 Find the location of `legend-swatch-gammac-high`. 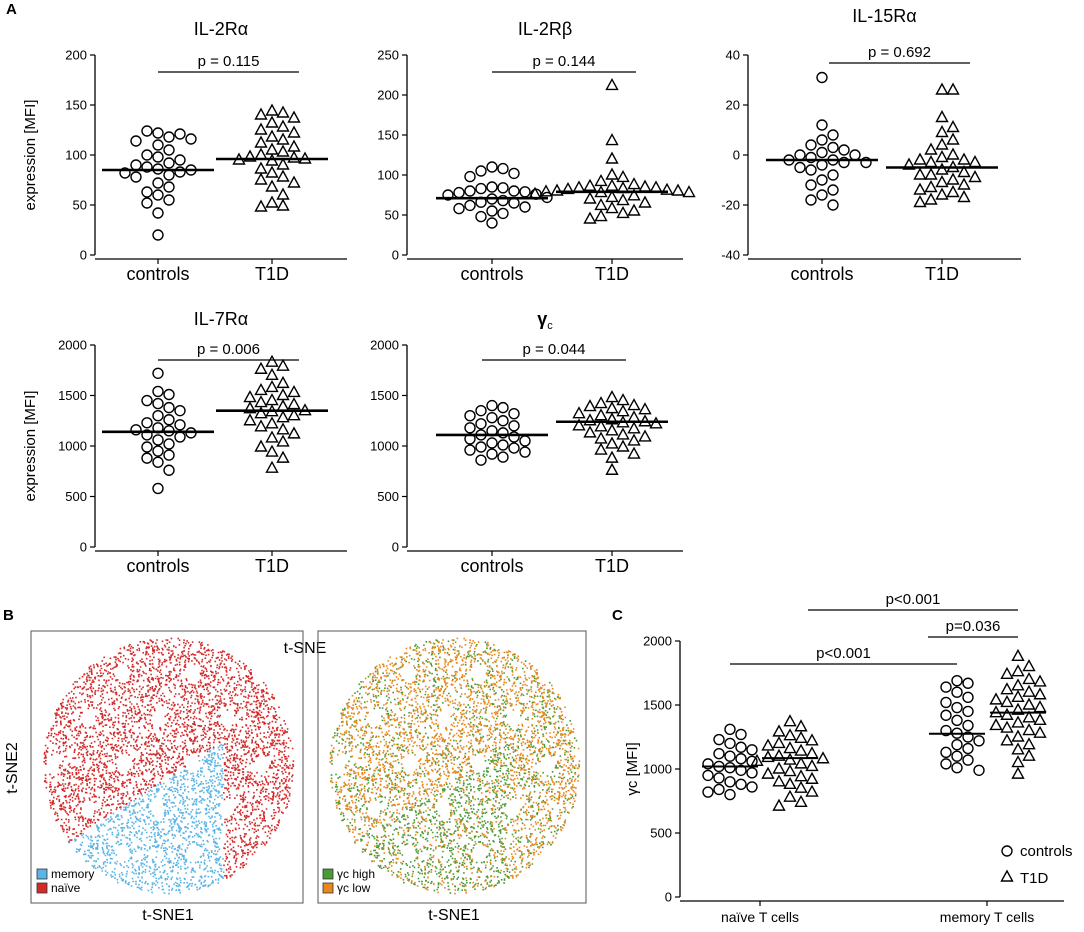

legend-swatch-gammac-high is located at coordinates (328, 874).